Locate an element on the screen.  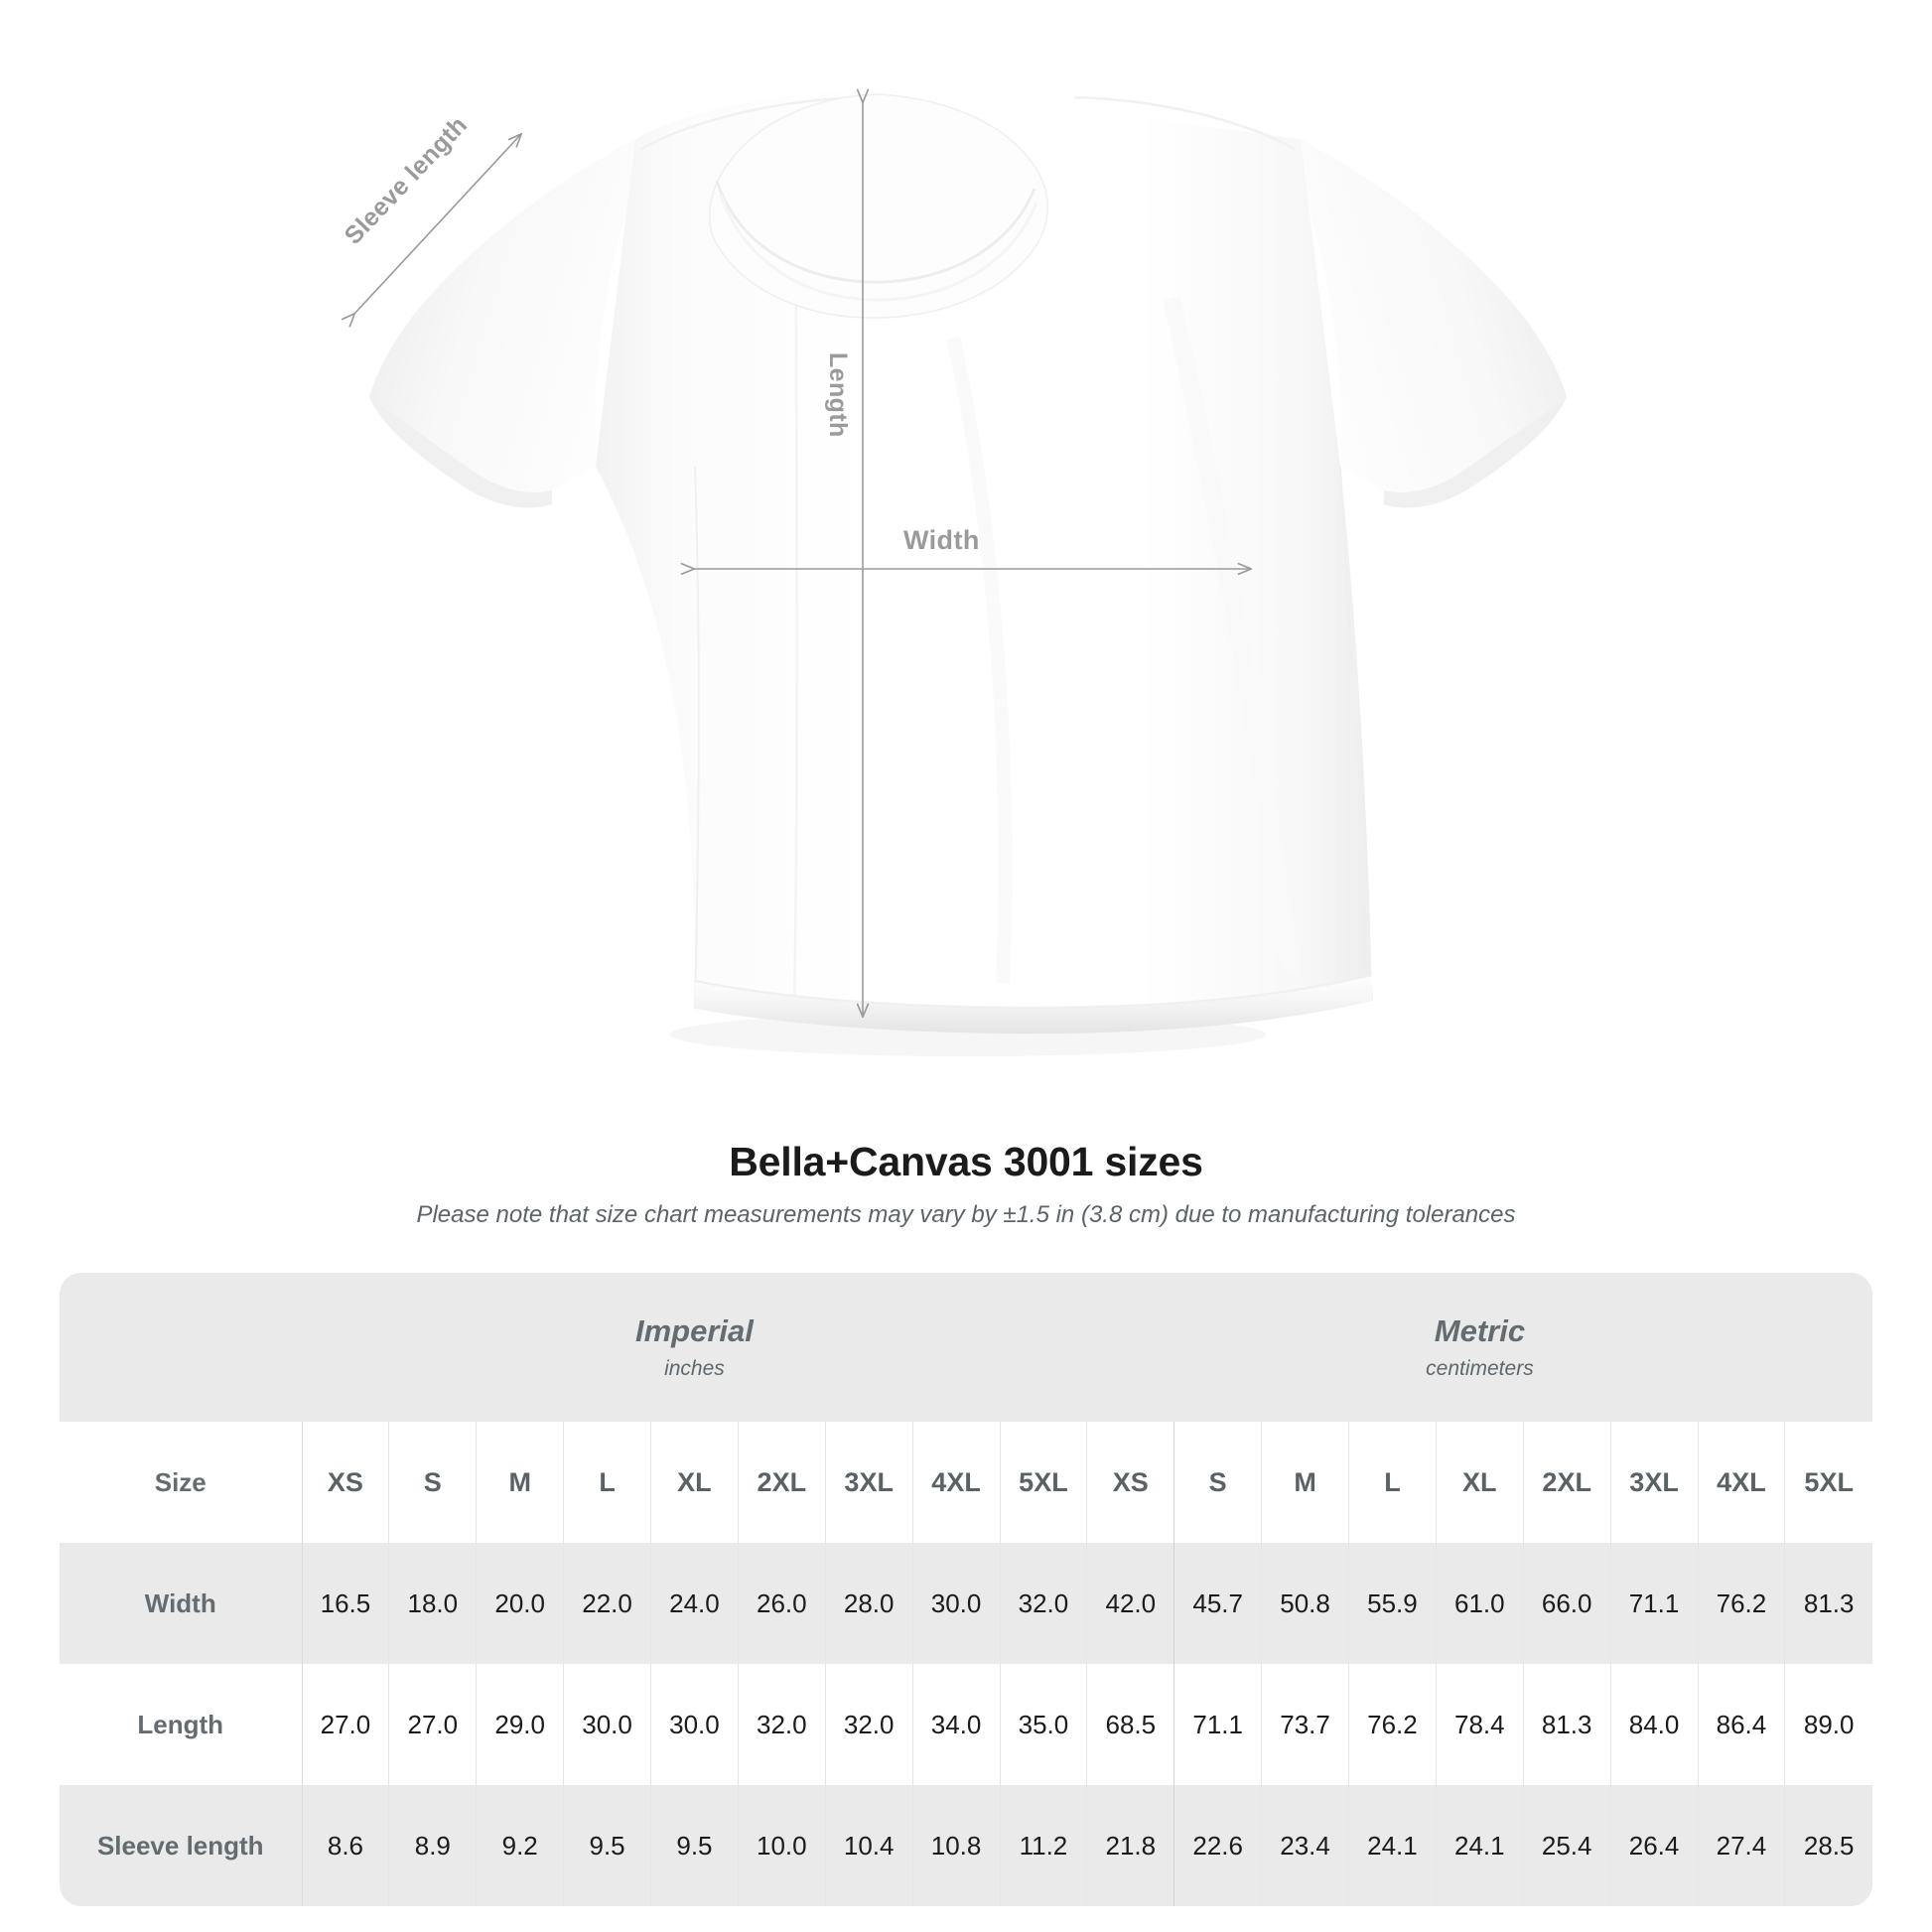
unit-name: Metric is located at coordinates (1480, 1330).